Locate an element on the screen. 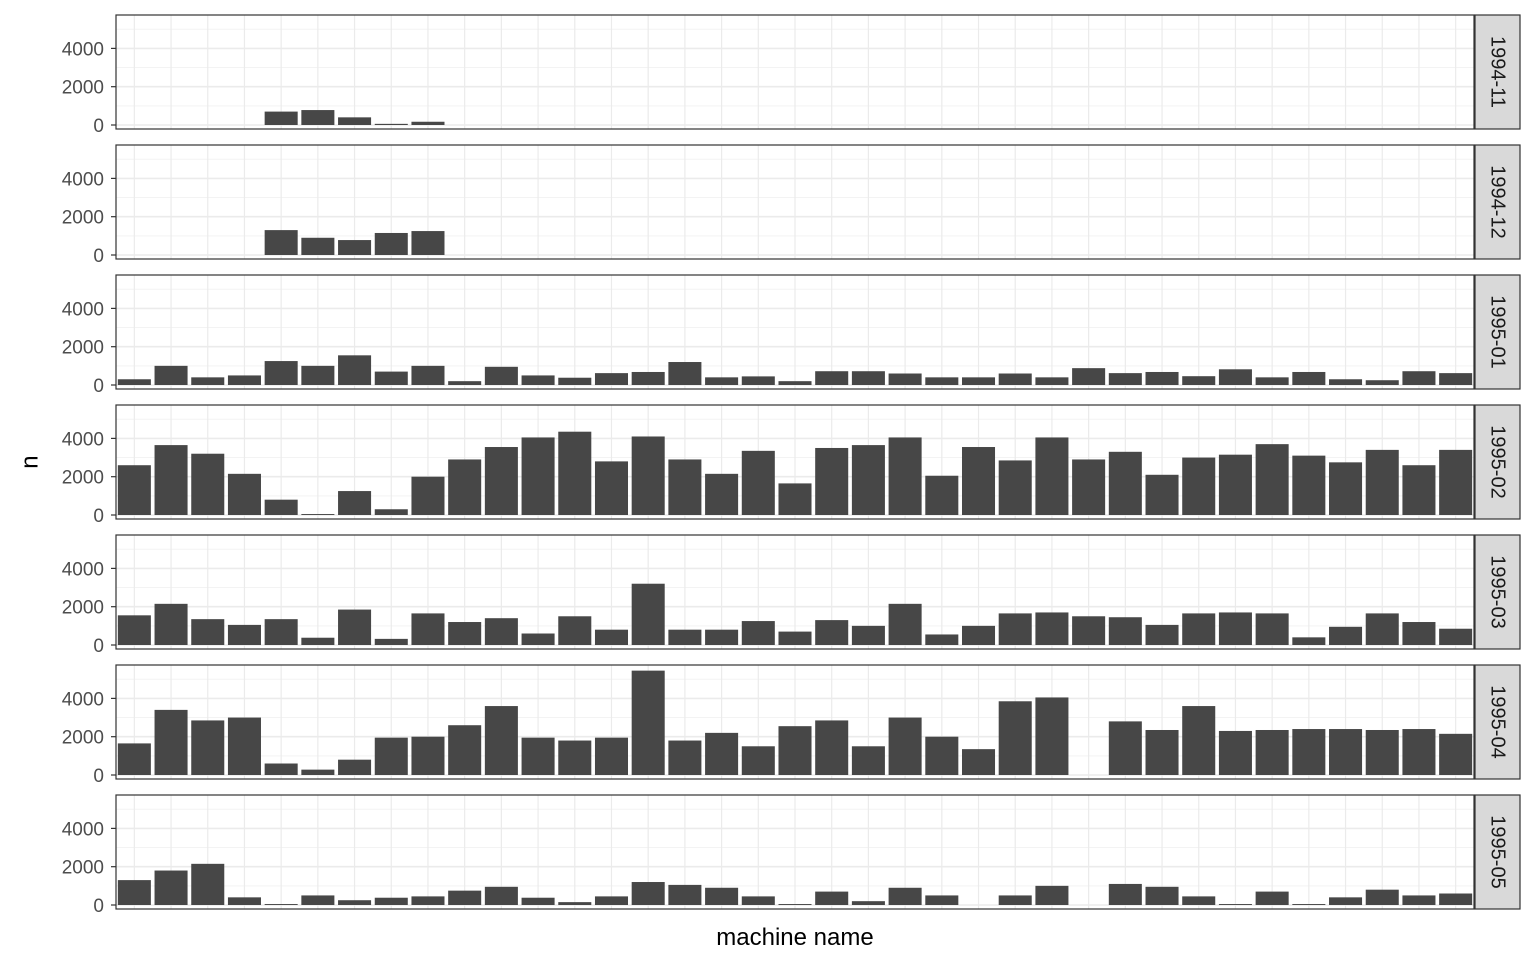 This screenshot has height=960, width=1536. facet-strip-label: 1995-01 is located at coordinates (1498, 331).